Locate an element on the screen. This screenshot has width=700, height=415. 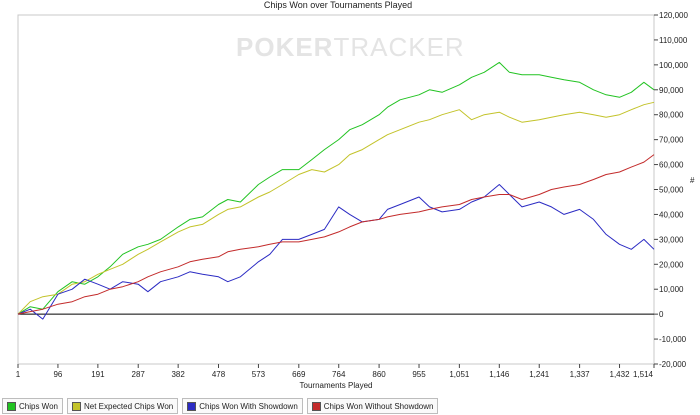
y-tick-label: 10,000 is located at coordinates (671, 289).